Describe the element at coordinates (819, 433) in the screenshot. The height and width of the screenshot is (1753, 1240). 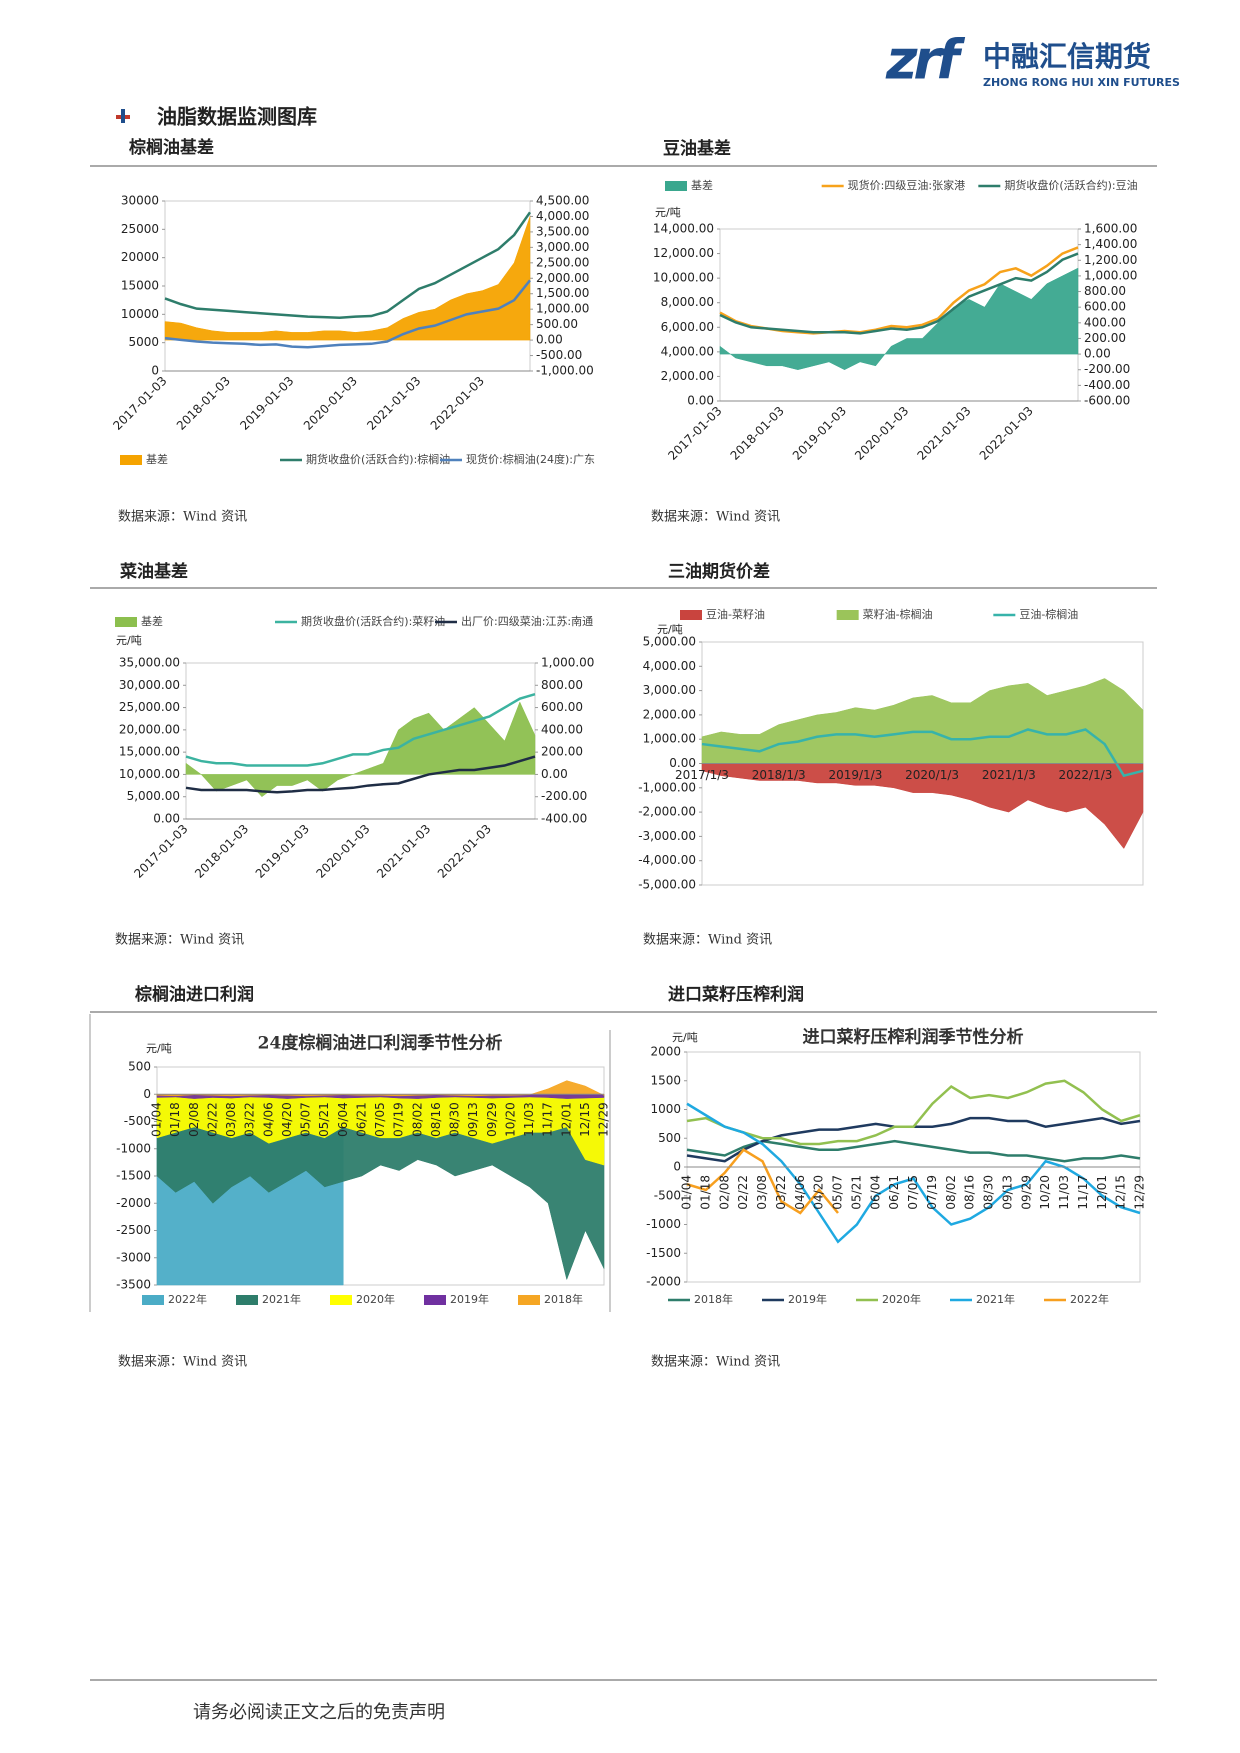
I see `x-tick-label: 2019-01-03` at that location.